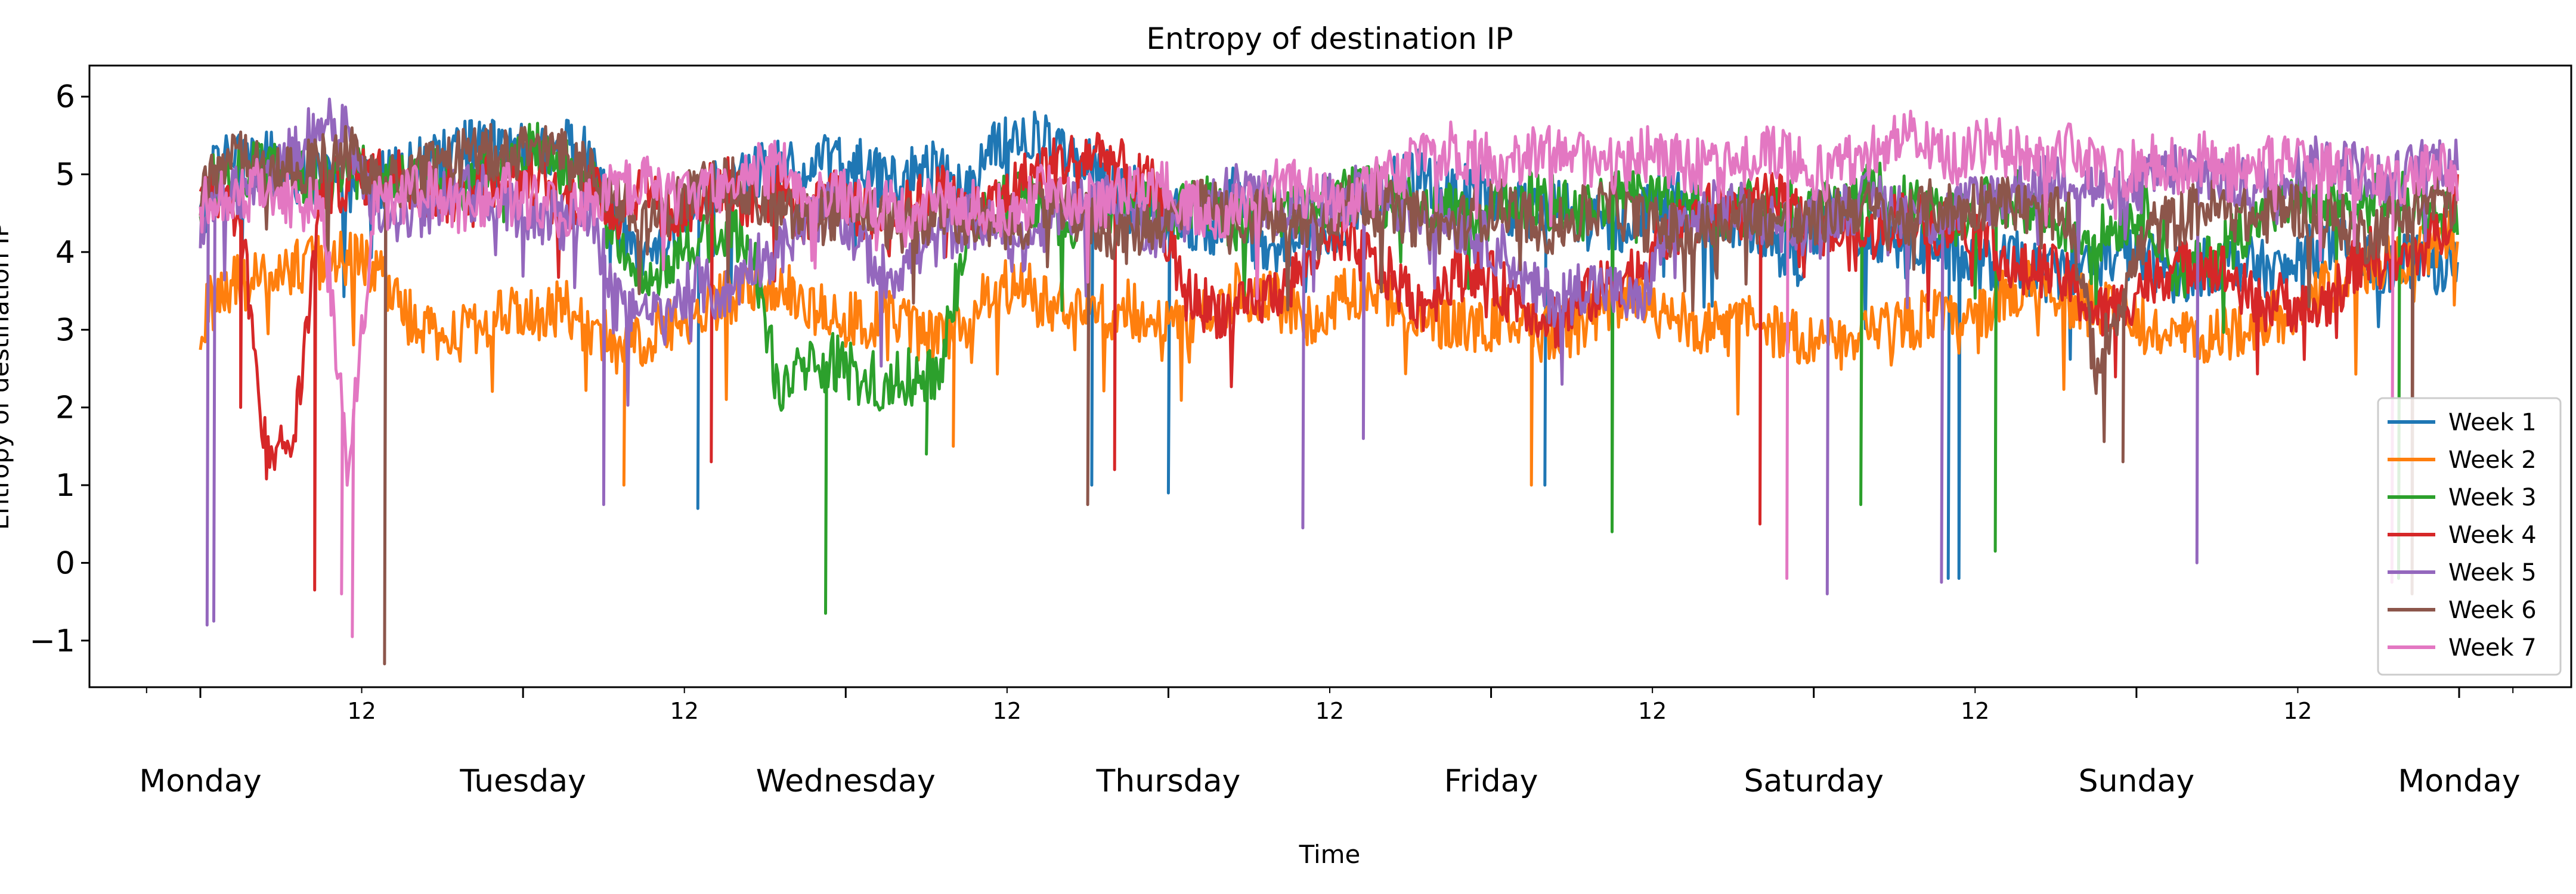 This screenshot has height=894, width=2576. What do you see at coordinates (1814, 781) in the screenshot?
I see `x-day-label: Saturday` at bounding box center [1814, 781].